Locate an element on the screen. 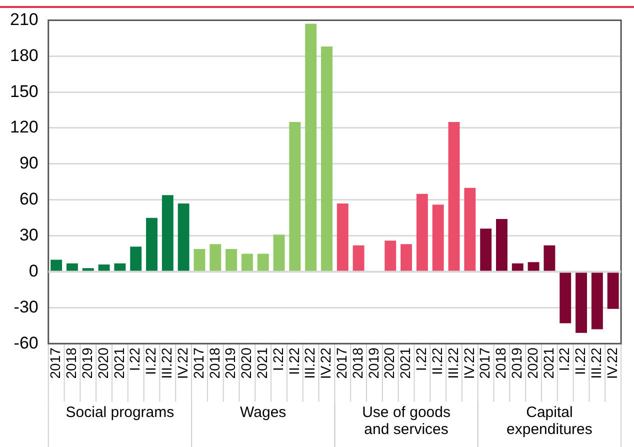 The height and width of the screenshot is (447, 634). text: Wages is located at coordinates (263, 413).